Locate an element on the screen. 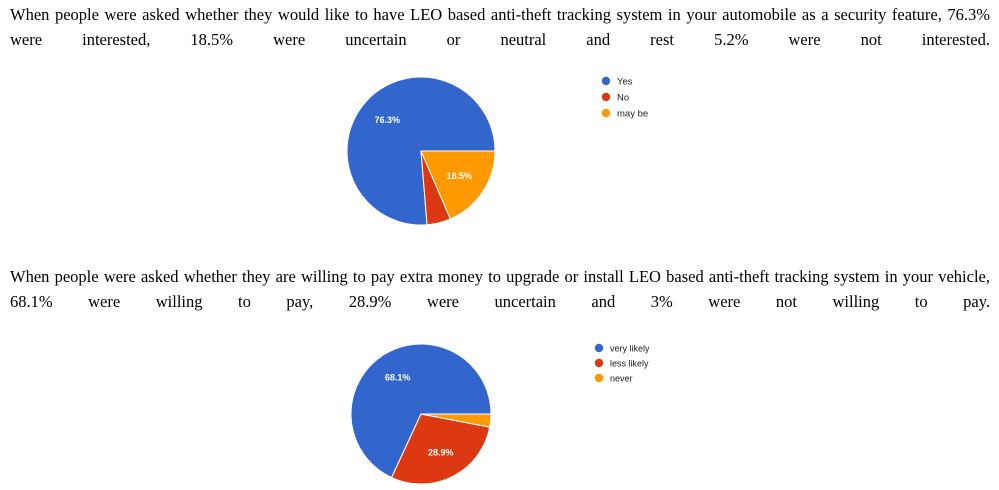  legend-label-never: never is located at coordinates (621, 378).